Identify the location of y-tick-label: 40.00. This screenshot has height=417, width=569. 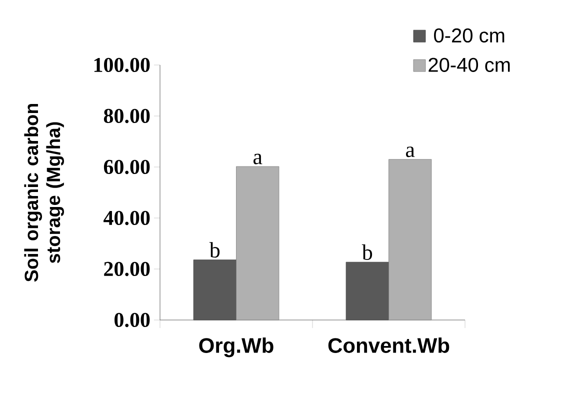
(127, 218).